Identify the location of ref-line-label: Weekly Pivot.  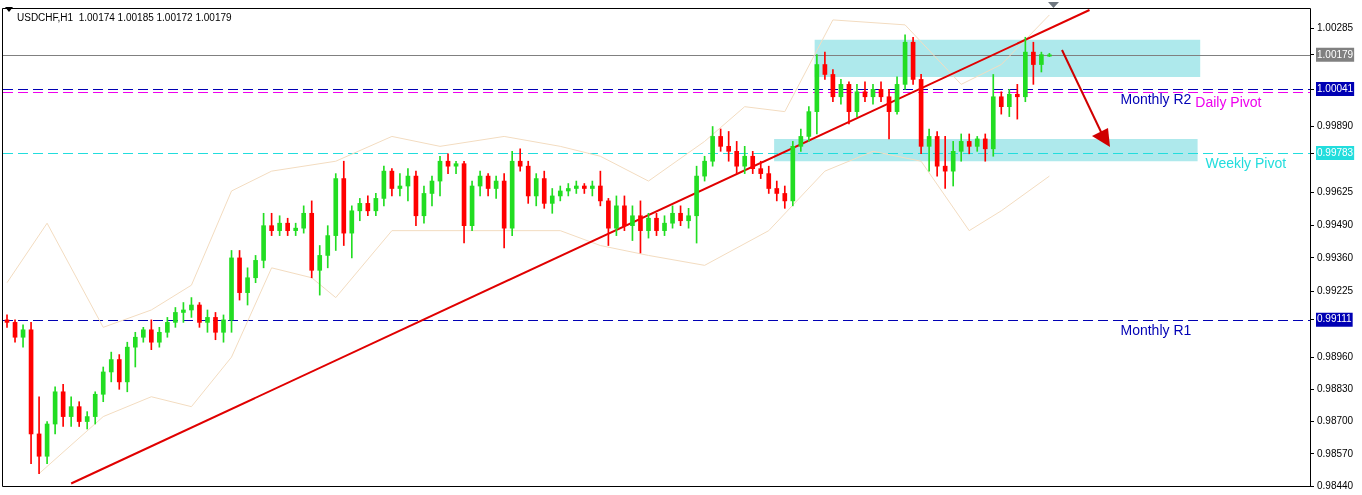
(1246, 162).